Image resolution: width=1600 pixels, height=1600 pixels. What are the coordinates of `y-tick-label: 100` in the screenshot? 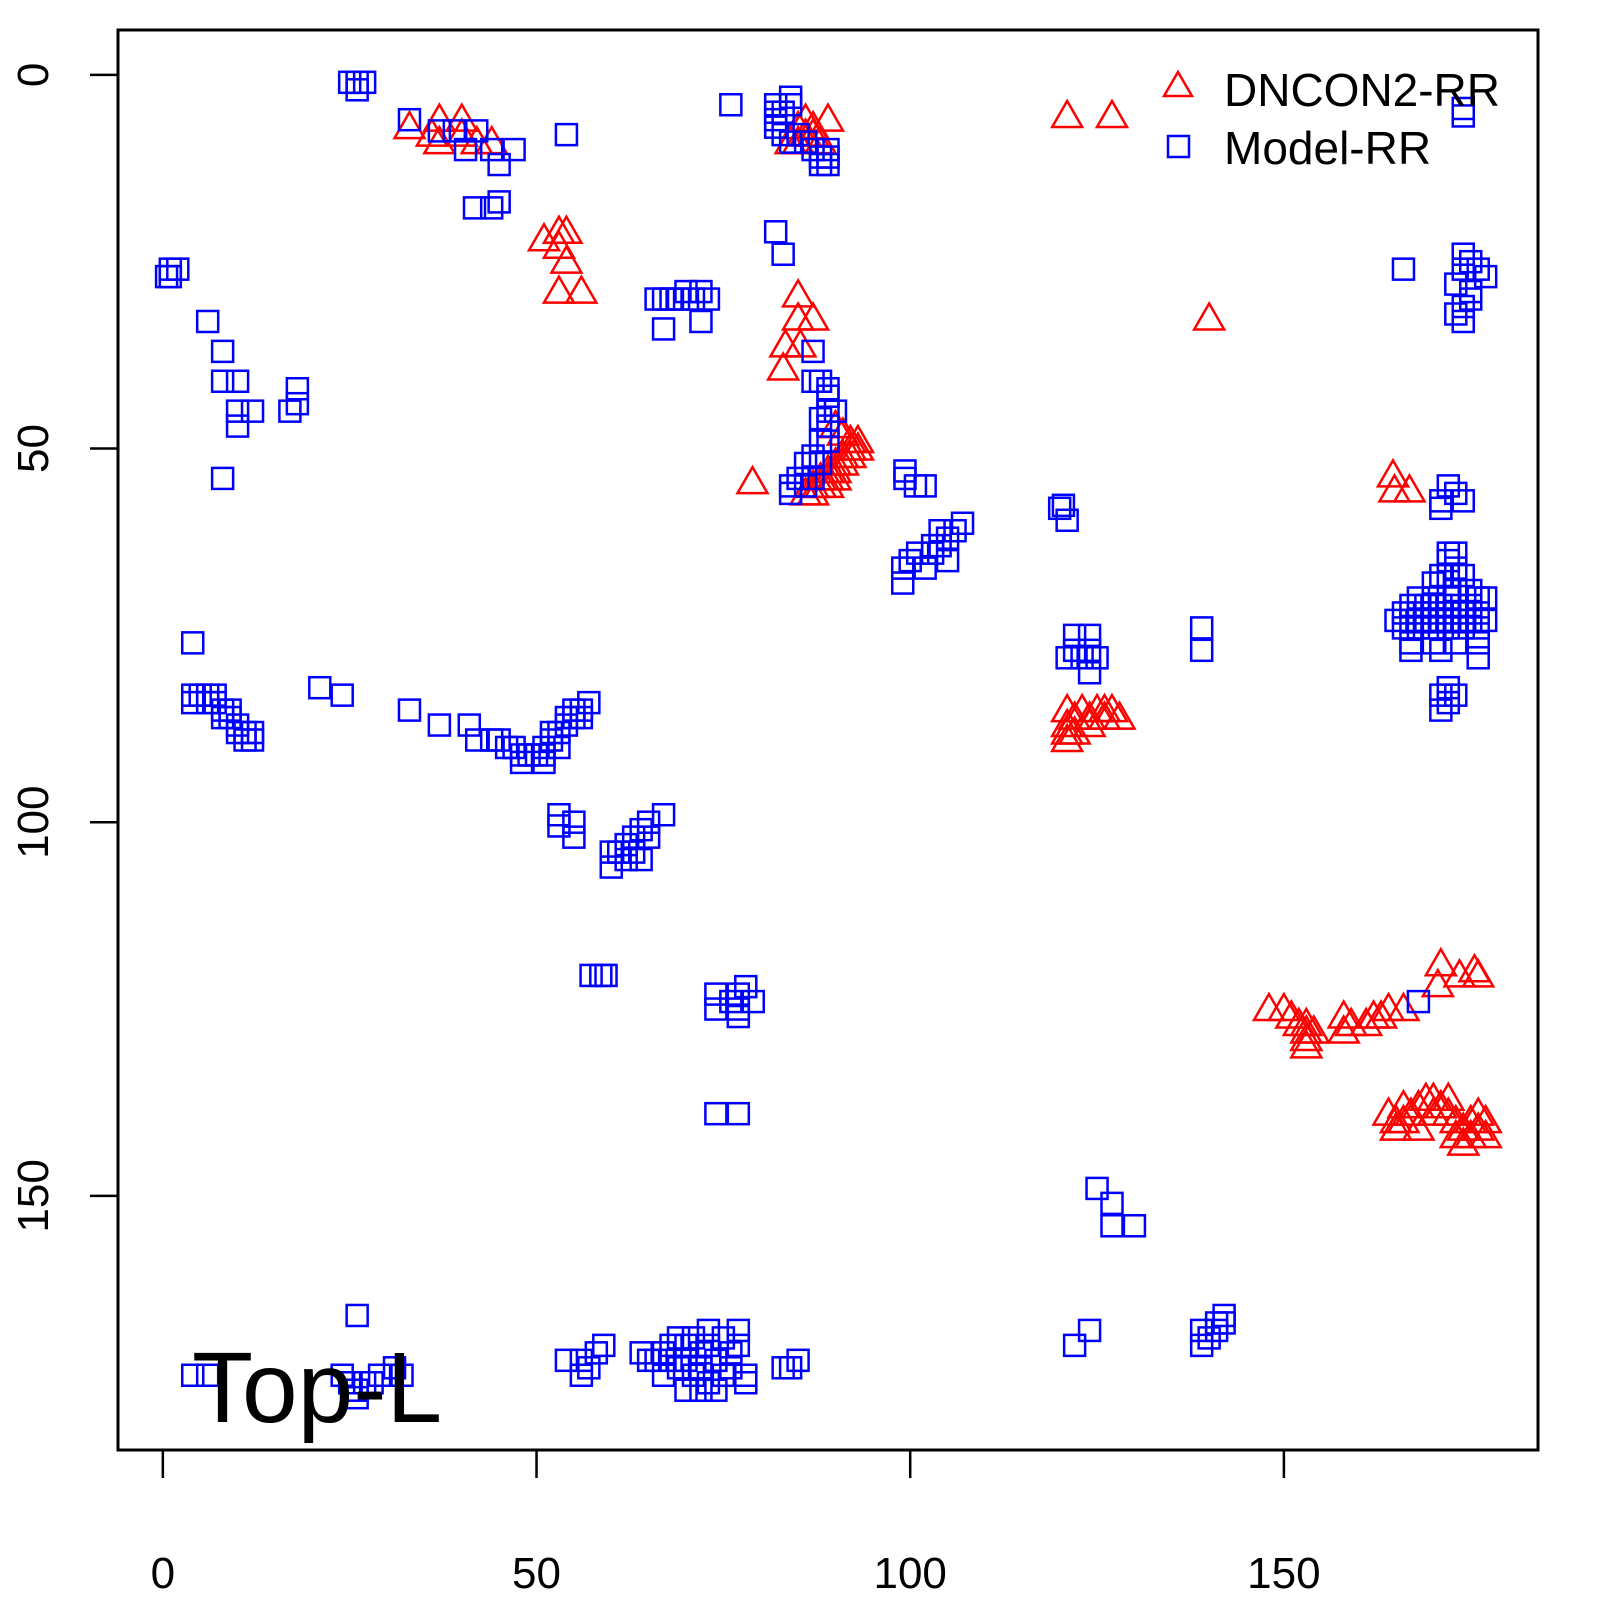 It's located at (33, 821).